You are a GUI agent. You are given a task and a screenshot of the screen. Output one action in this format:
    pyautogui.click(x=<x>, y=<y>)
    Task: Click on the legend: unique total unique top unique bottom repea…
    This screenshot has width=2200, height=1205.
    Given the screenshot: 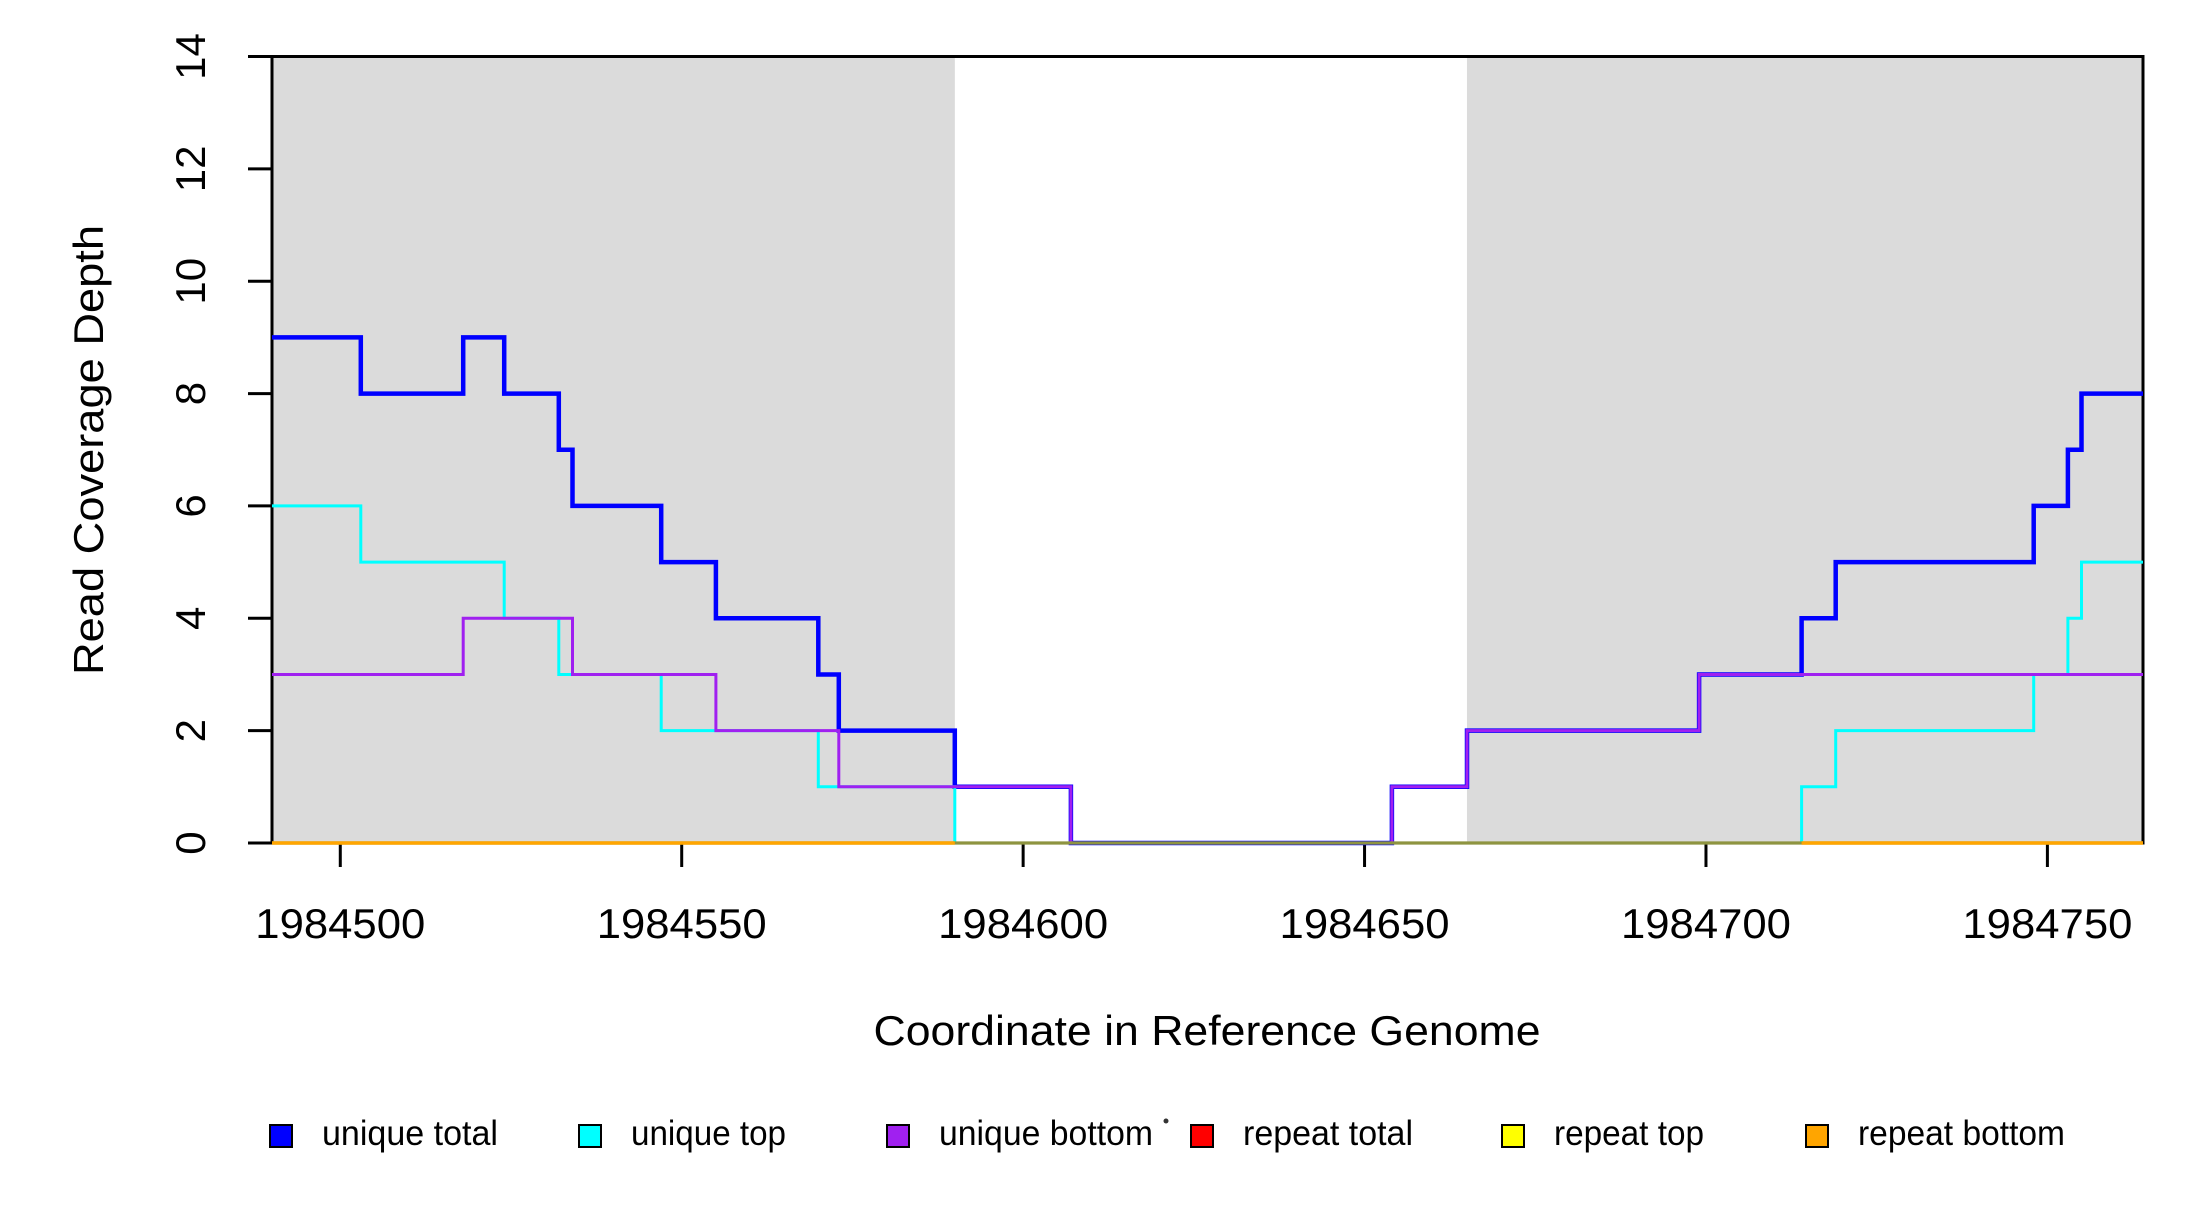 What is the action you would take?
    pyautogui.click(x=1167, y=1133)
    